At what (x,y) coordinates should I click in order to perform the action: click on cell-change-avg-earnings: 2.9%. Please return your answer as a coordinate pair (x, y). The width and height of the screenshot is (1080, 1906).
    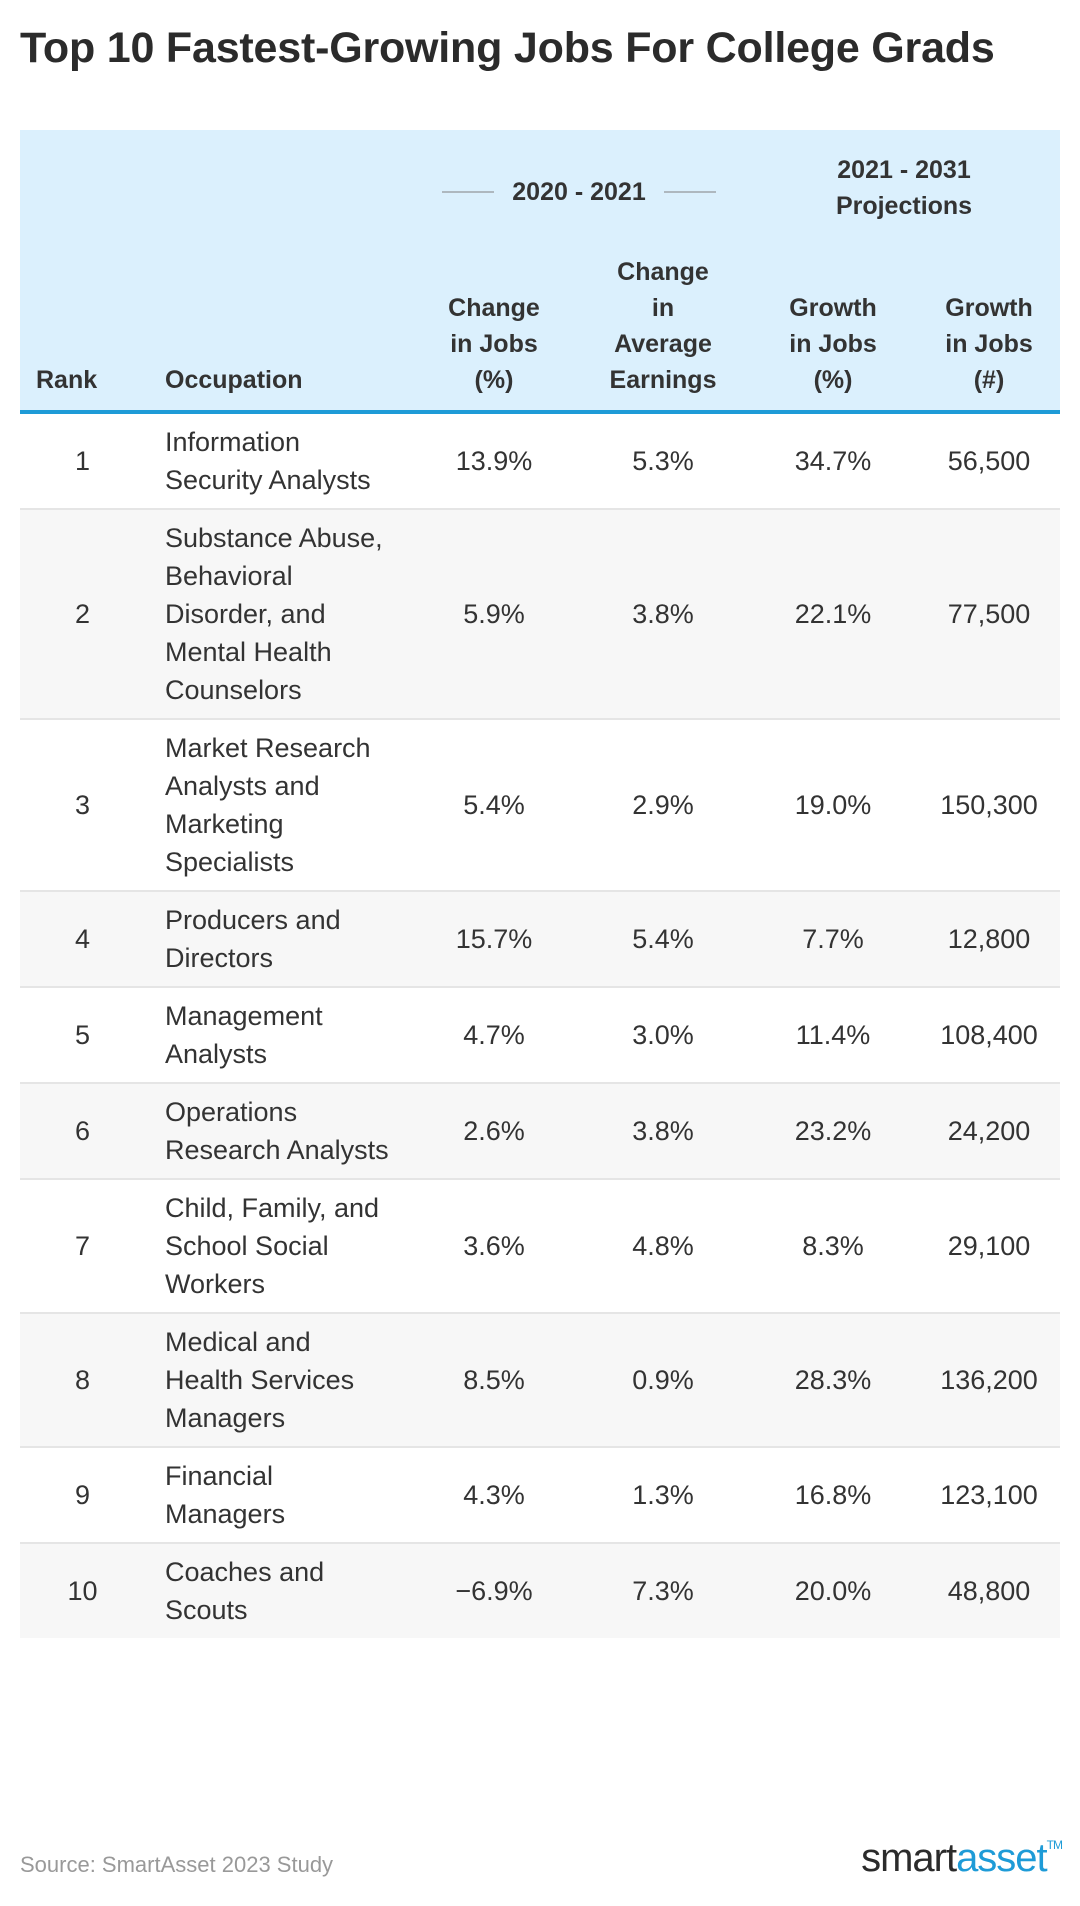
    Looking at the image, I should click on (663, 805).